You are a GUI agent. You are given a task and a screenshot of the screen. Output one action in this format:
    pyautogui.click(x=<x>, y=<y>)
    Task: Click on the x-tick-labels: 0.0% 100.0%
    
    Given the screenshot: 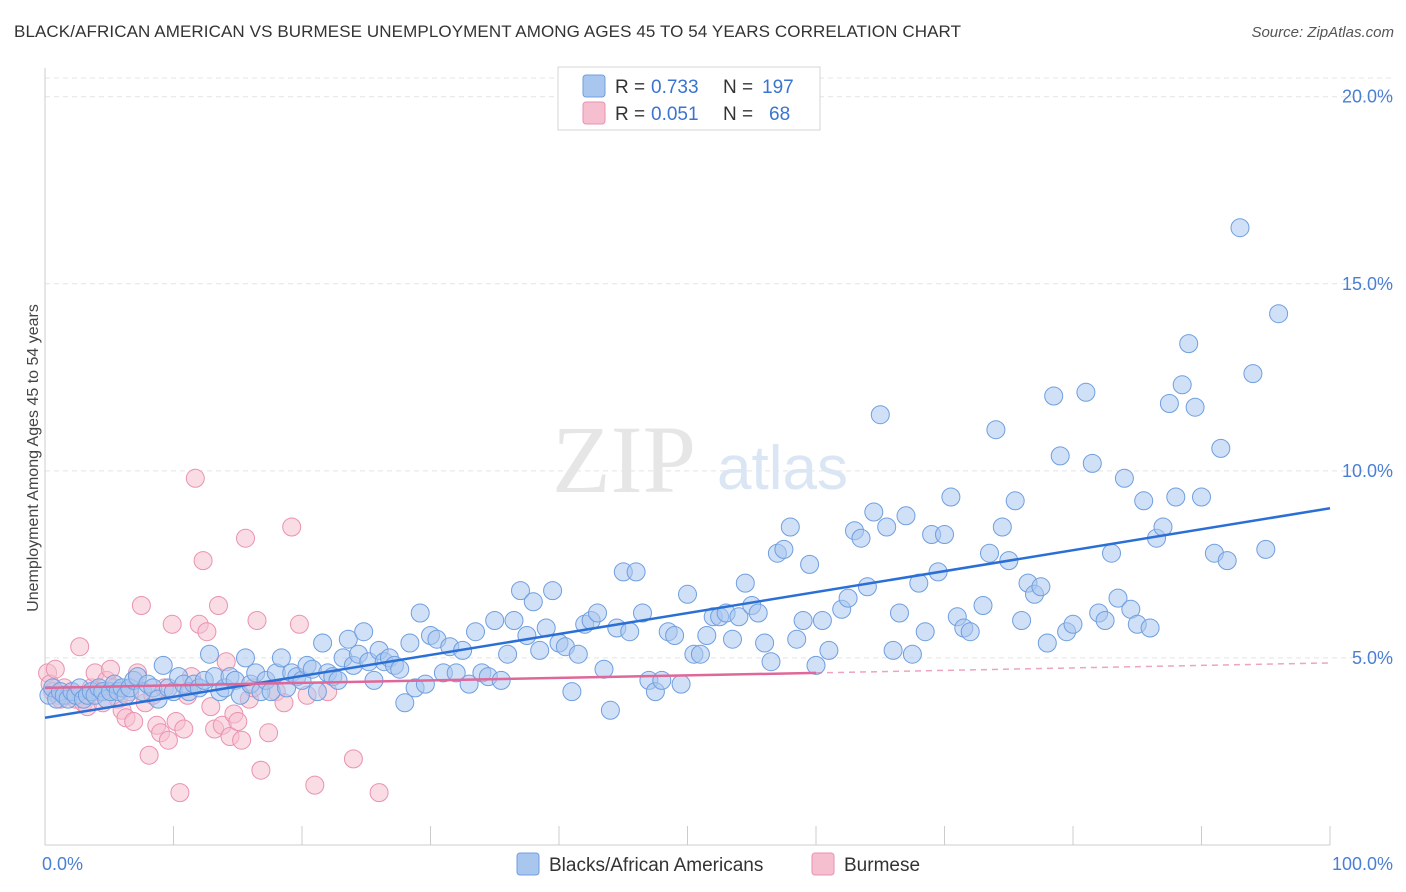 What is the action you would take?
    pyautogui.click(x=717, y=864)
    